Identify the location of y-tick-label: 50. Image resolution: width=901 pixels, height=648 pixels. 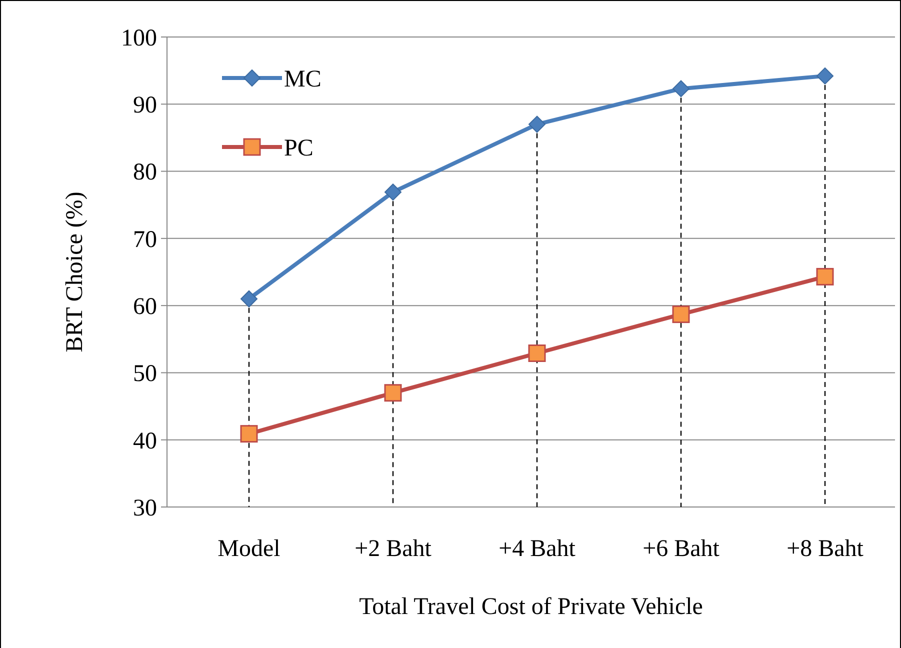
(145, 374).